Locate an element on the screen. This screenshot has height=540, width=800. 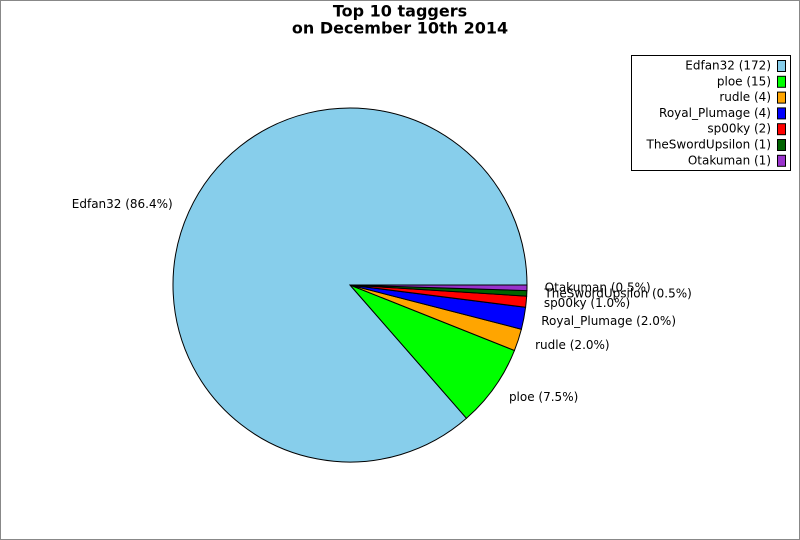
legend-label: rudle (4) is located at coordinates (745, 97).